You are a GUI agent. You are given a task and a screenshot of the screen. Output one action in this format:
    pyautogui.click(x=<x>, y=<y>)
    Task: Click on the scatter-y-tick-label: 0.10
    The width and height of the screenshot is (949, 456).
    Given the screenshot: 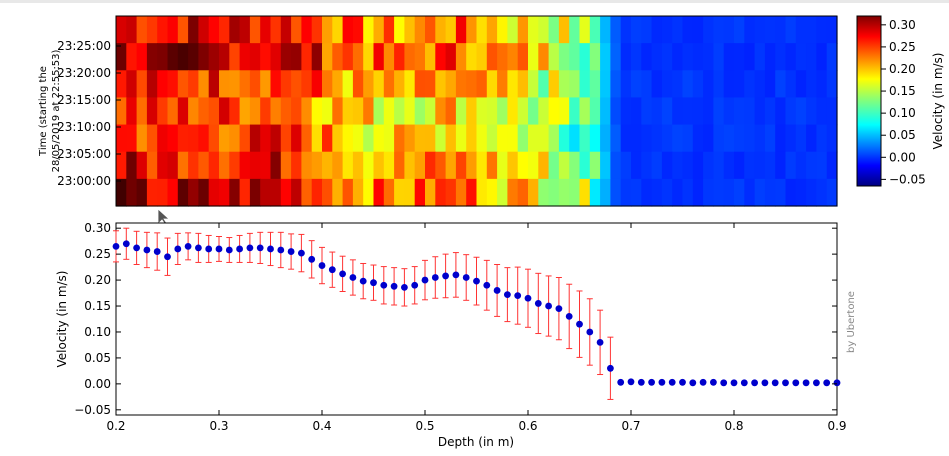 What is the action you would take?
    pyautogui.click(x=97, y=332)
    